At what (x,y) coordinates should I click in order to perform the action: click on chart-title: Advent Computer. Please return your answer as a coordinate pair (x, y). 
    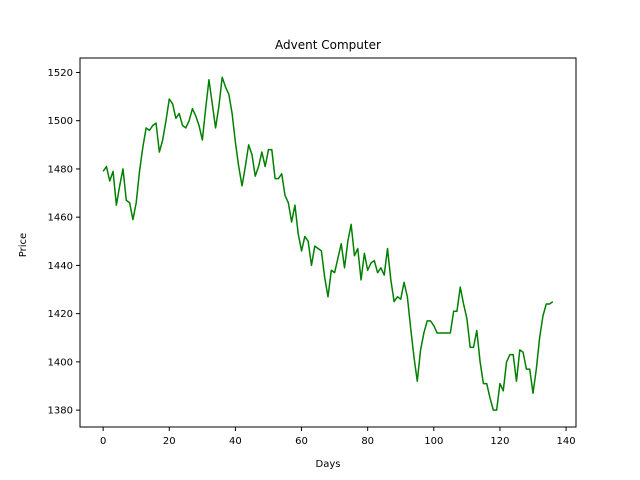
    Looking at the image, I should click on (328, 45).